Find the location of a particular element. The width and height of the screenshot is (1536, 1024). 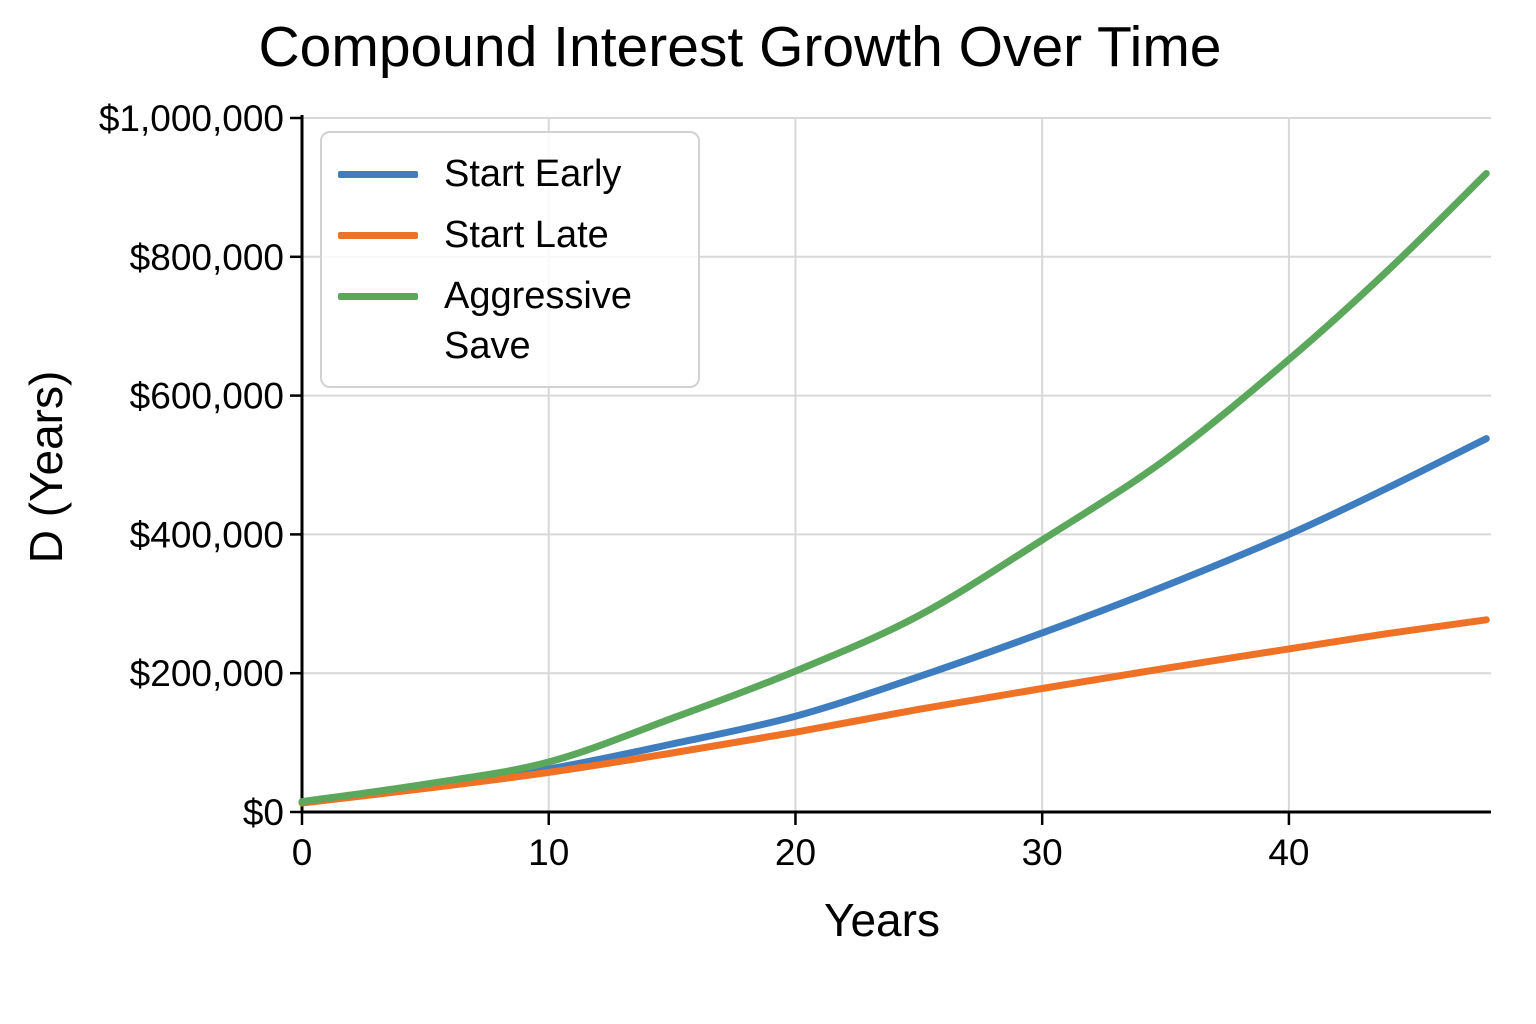

x-tick-label: 10 is located at coordinates (548, 852).